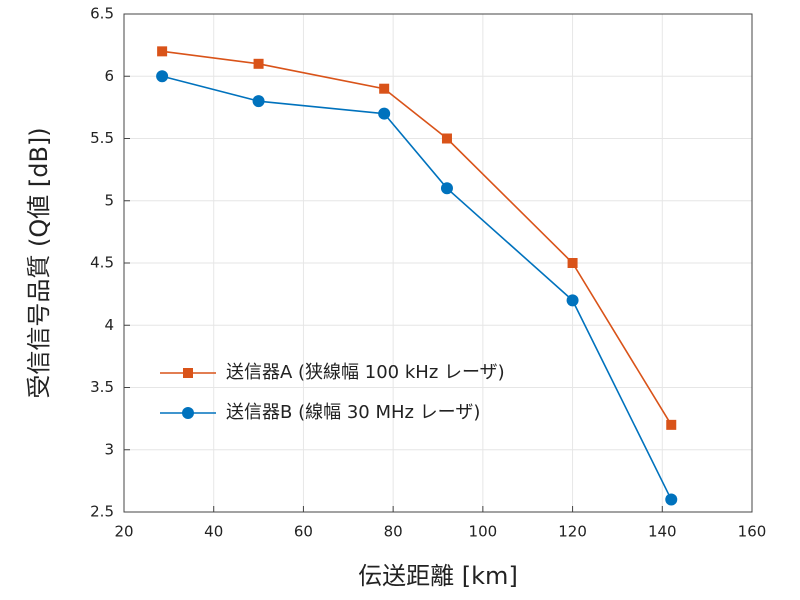  What do you see at coordinates (483, 532) in the screenshot?
I see `x-tick-label: 100` at bounding box center [483, 532].